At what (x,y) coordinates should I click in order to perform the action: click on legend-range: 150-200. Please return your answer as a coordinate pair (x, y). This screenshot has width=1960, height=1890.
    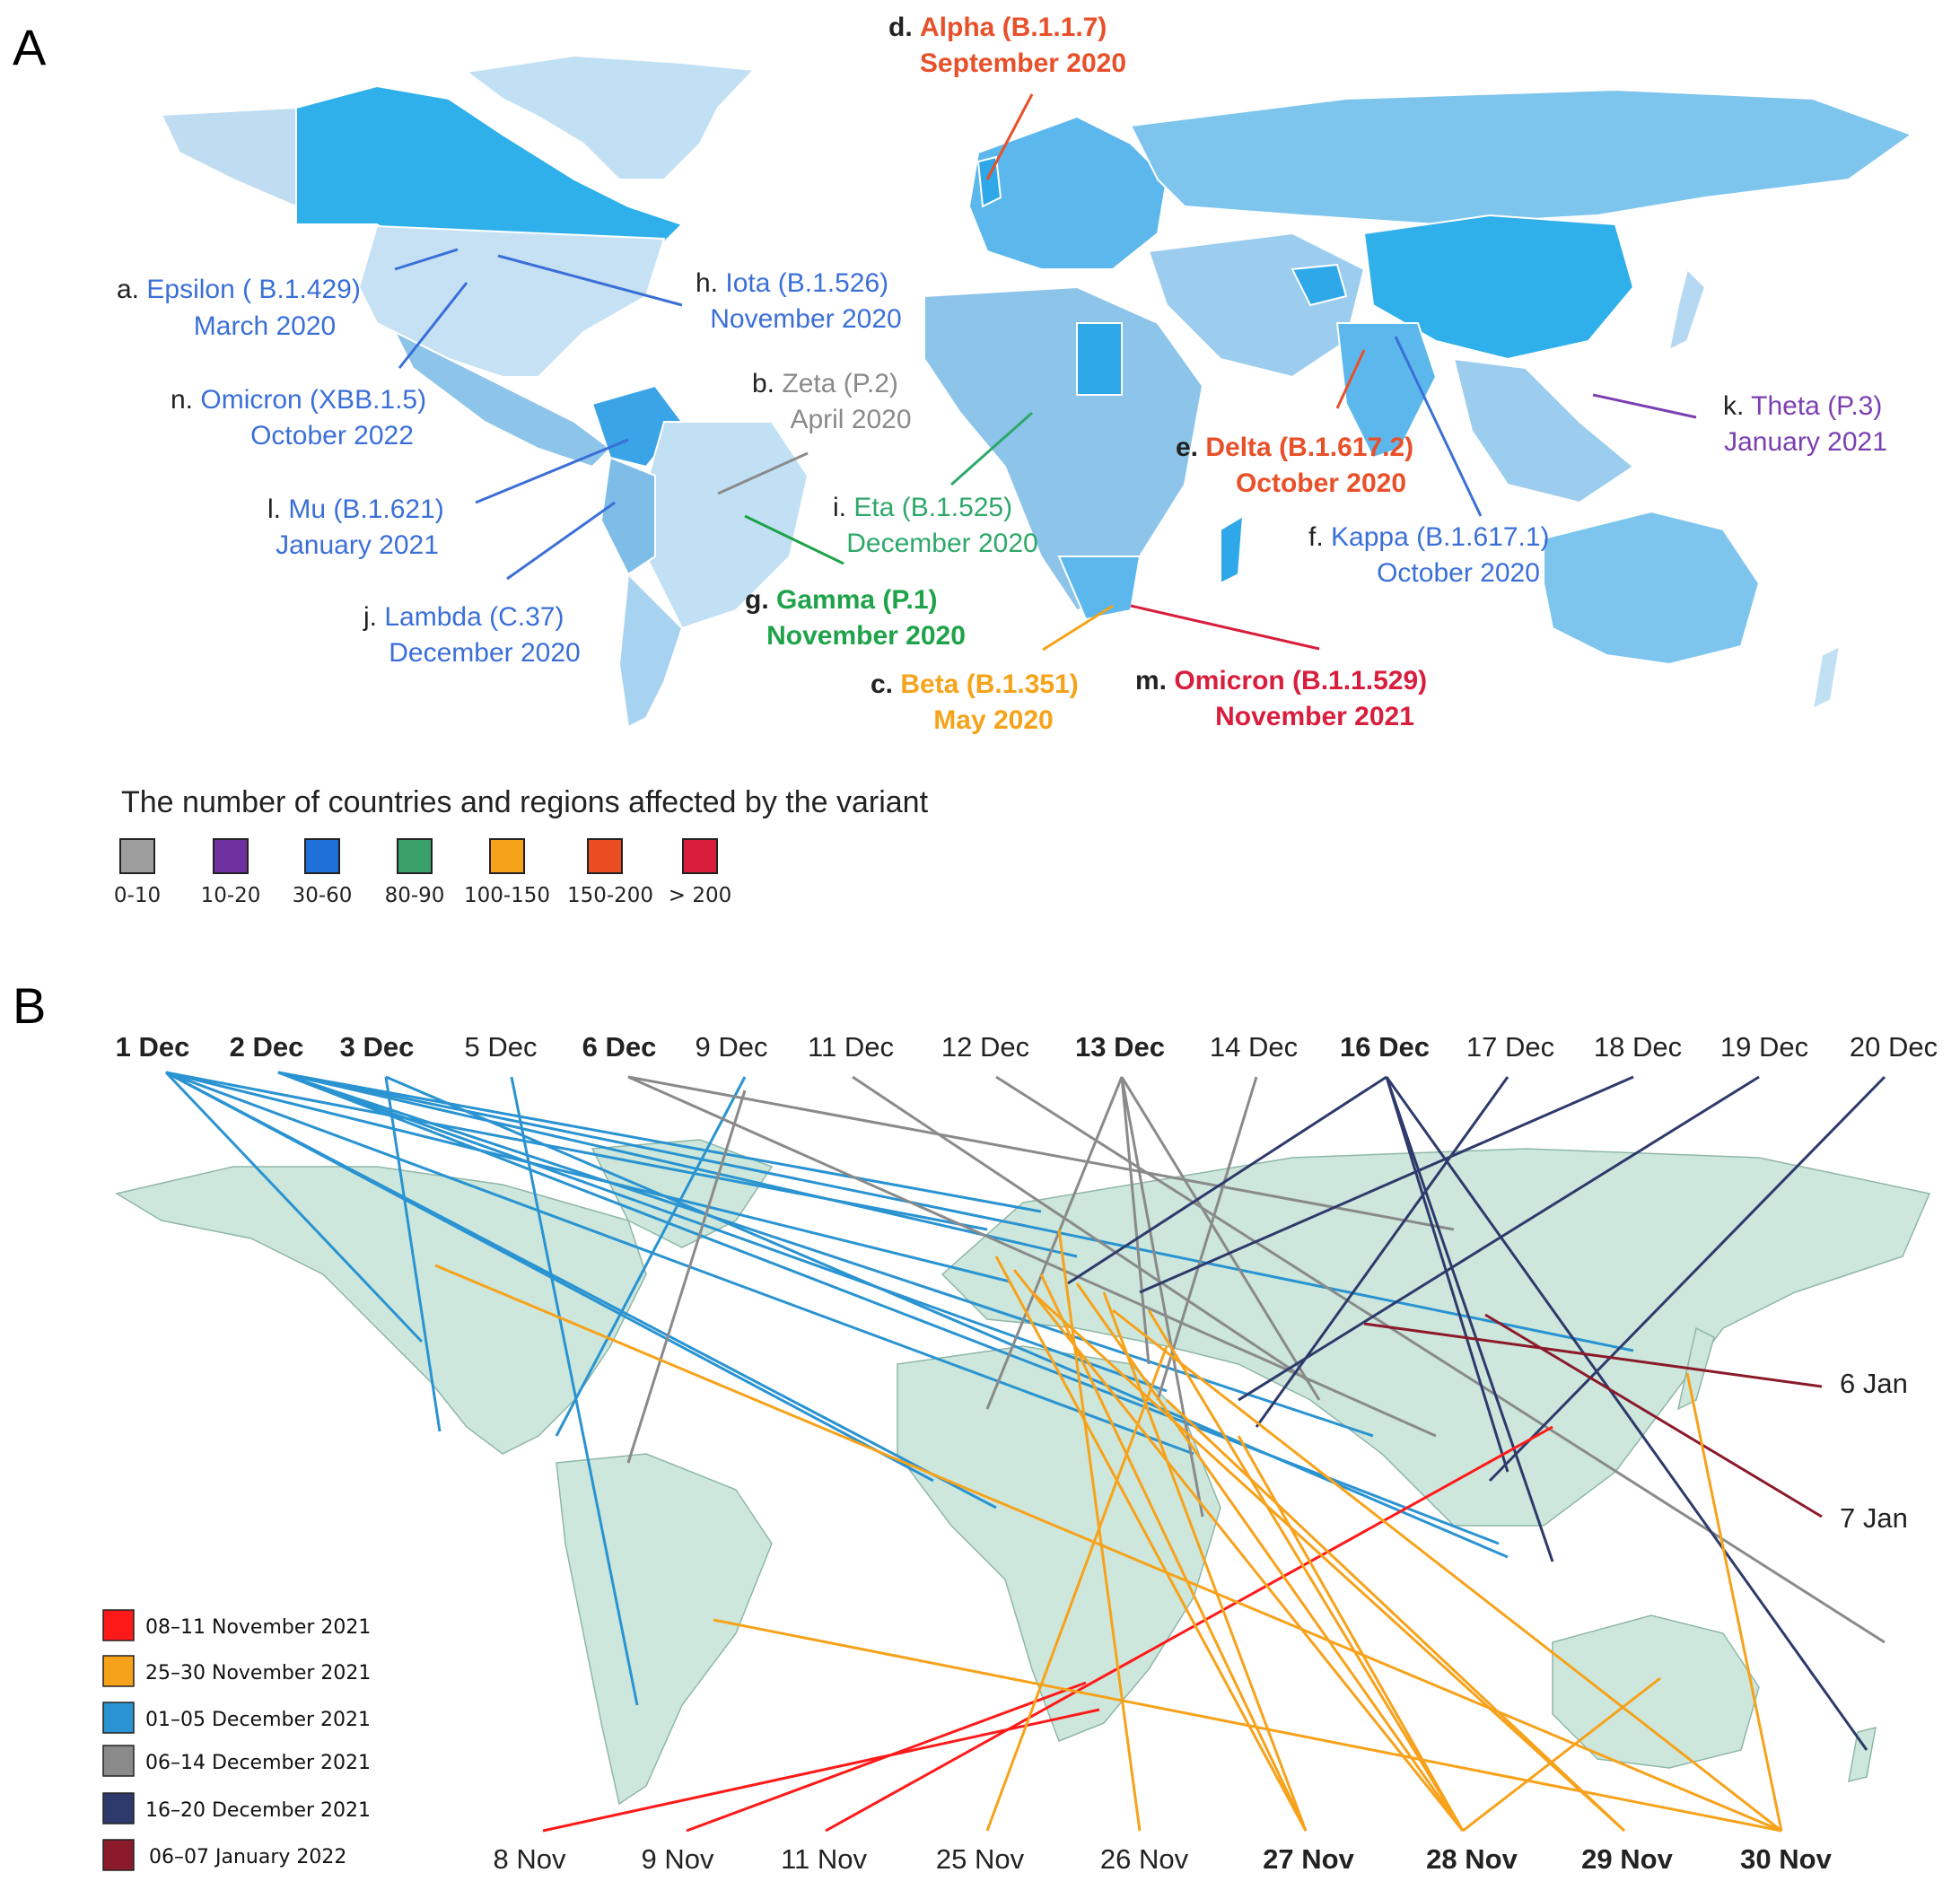
    Looking at the image, I should click on (610, 895).